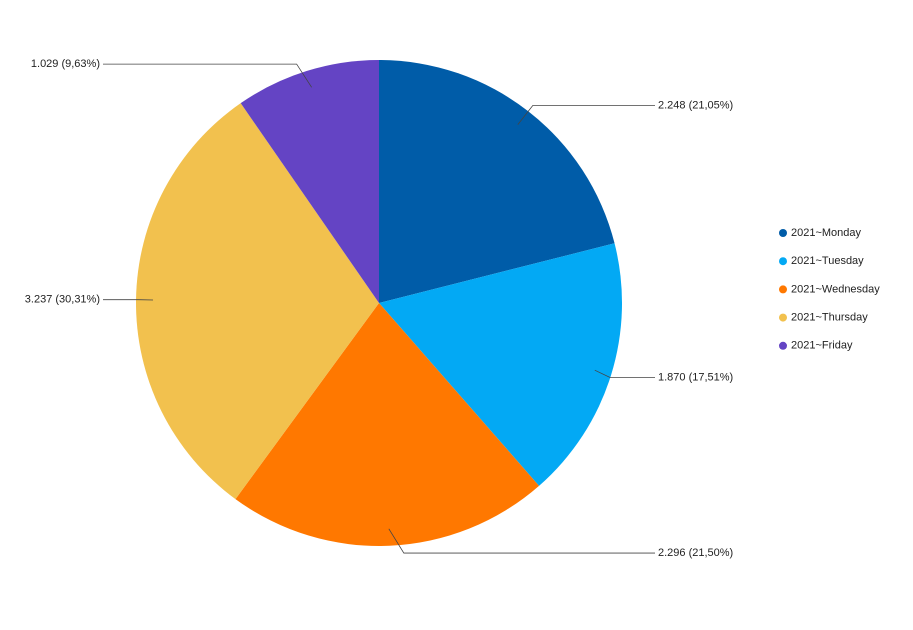 Image resolution: width=913 pixels, height=630 pixels. I want to click on legend-label: 2021~Monday, so click(826, 233).